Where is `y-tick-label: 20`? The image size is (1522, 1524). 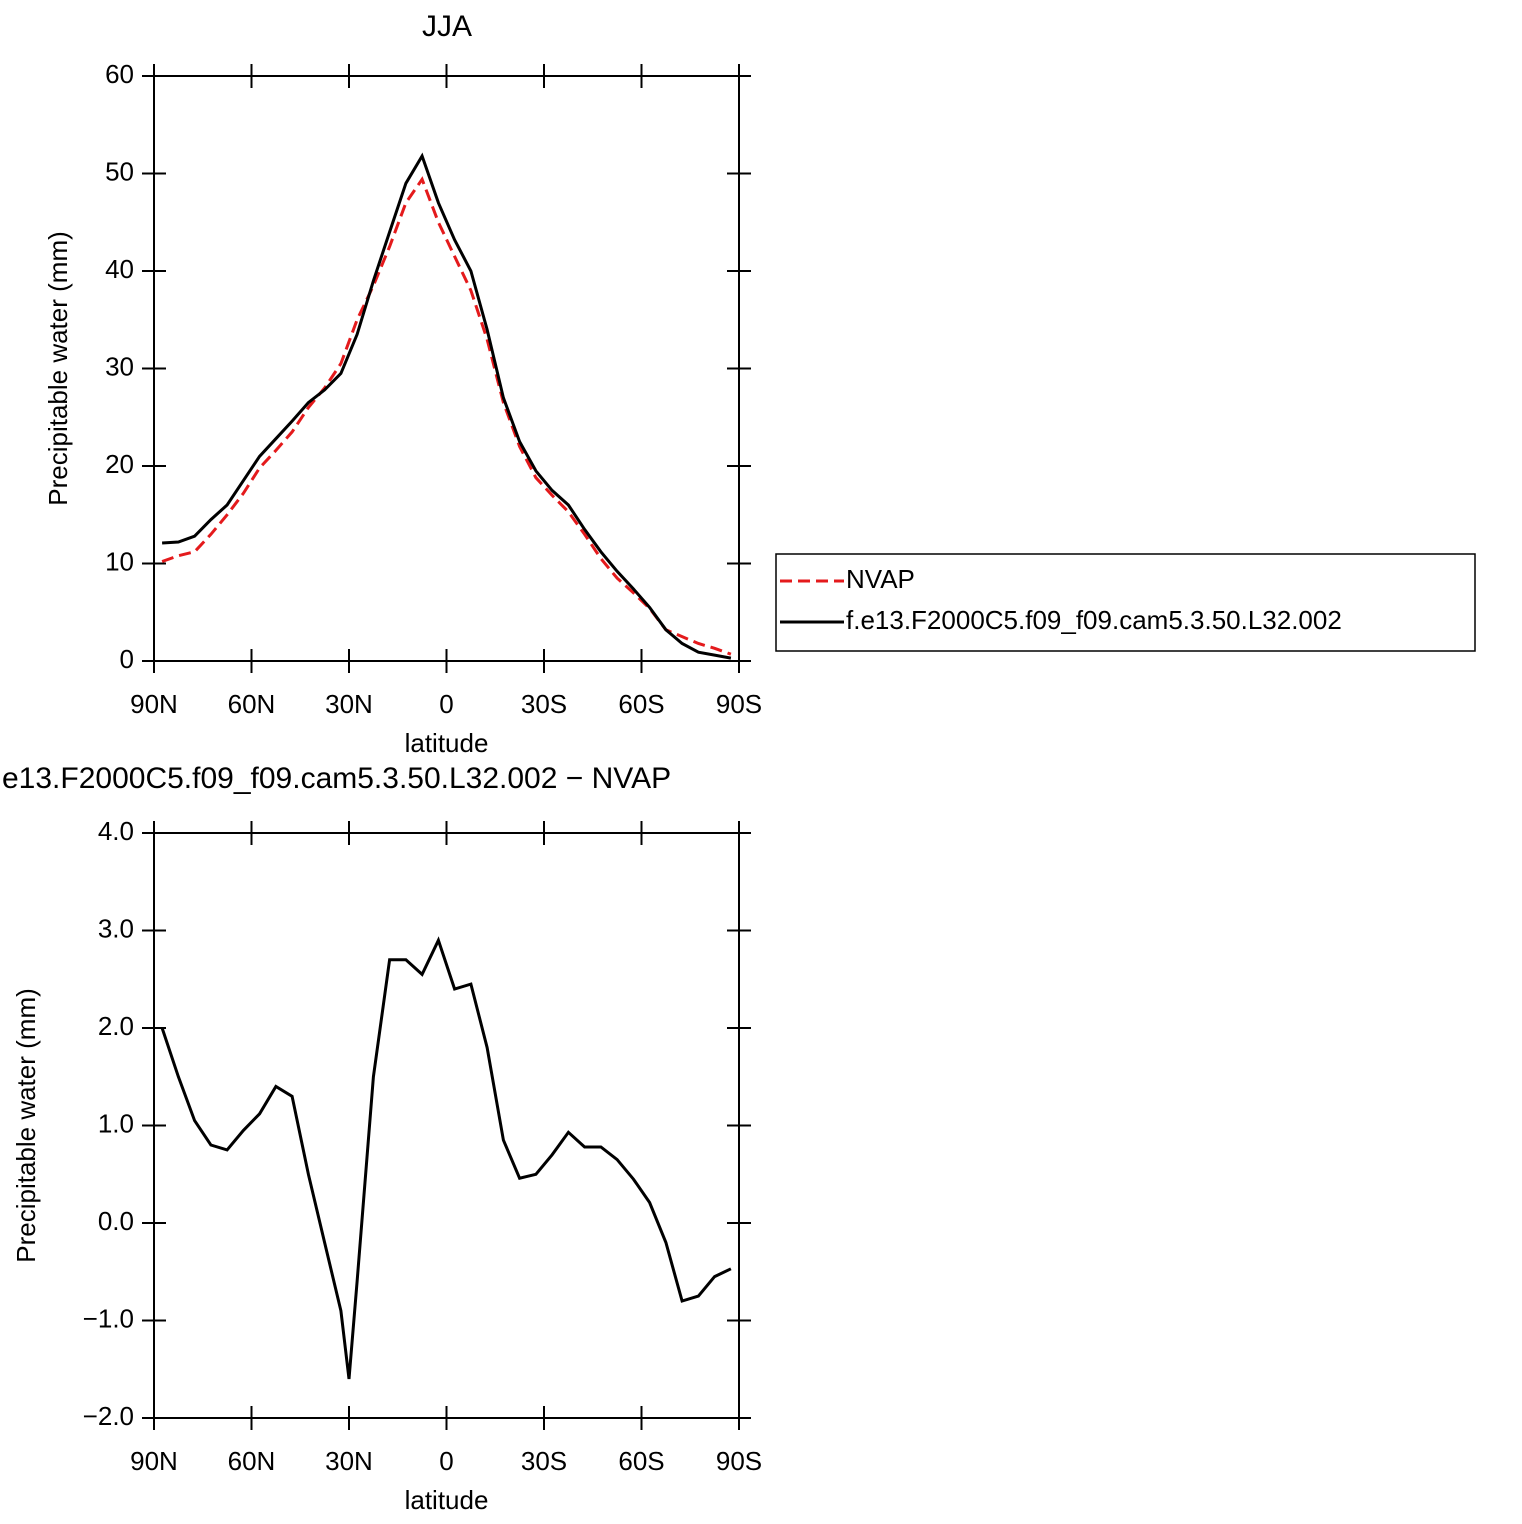
y-tick-label: 20 is located at coordinates (119, 464).